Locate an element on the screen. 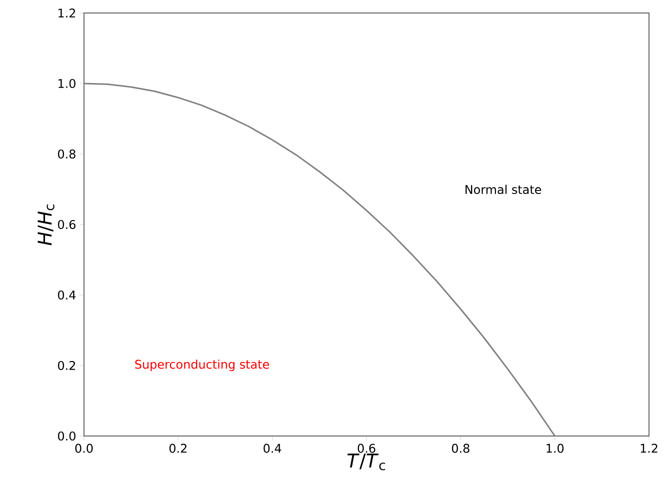  x-tick-label: 0.6 is located at coordinates (367, 448).